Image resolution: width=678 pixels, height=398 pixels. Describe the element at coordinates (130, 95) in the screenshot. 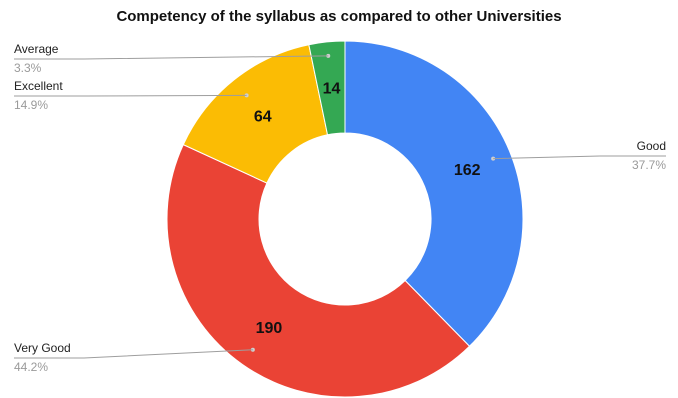

I see `leader-line-excellent` at that location.